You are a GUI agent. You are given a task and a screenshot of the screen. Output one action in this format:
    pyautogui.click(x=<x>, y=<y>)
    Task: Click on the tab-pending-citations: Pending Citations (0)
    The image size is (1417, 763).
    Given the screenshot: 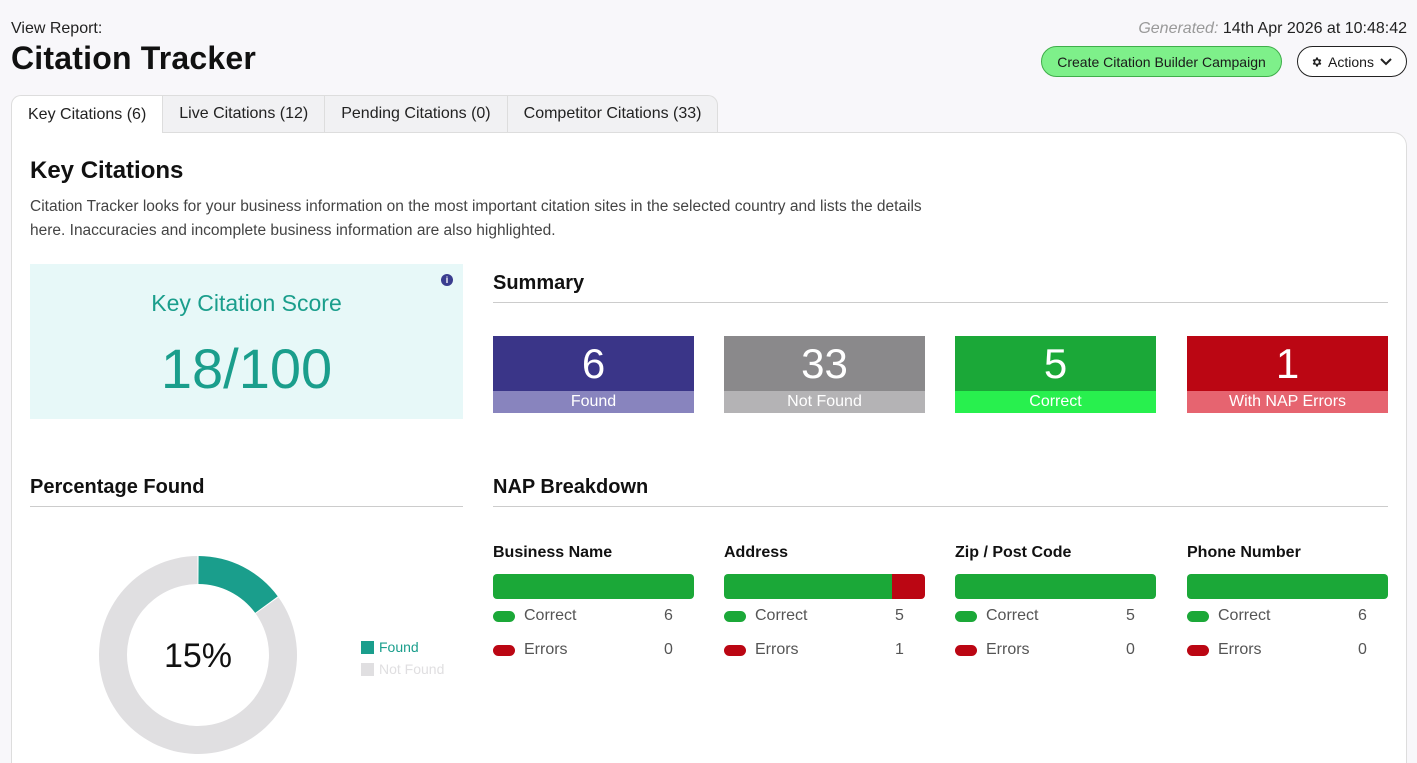 What is the action you would take?
    pyautogui.click(x=416, y=113)
    